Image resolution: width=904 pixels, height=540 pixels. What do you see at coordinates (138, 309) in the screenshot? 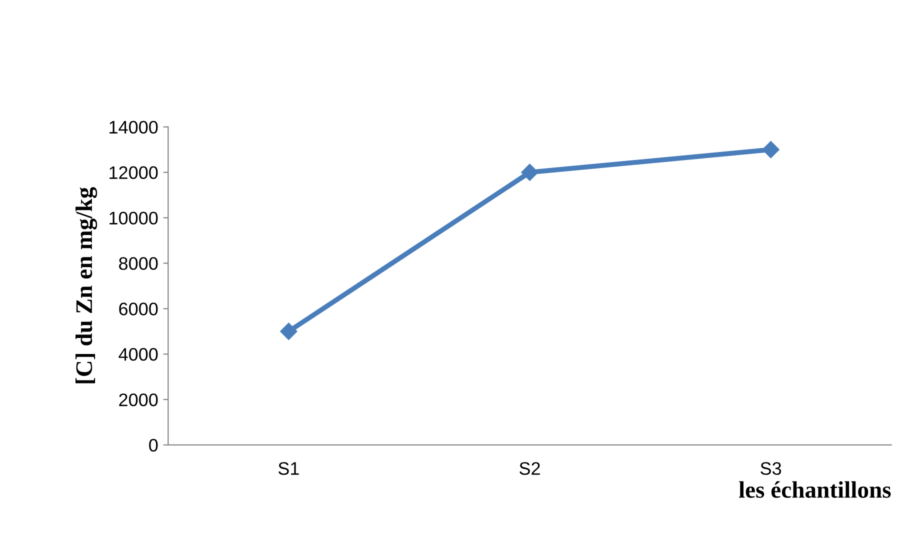
I see `y-tick-label: 6000` at bounding box center [138, 309].